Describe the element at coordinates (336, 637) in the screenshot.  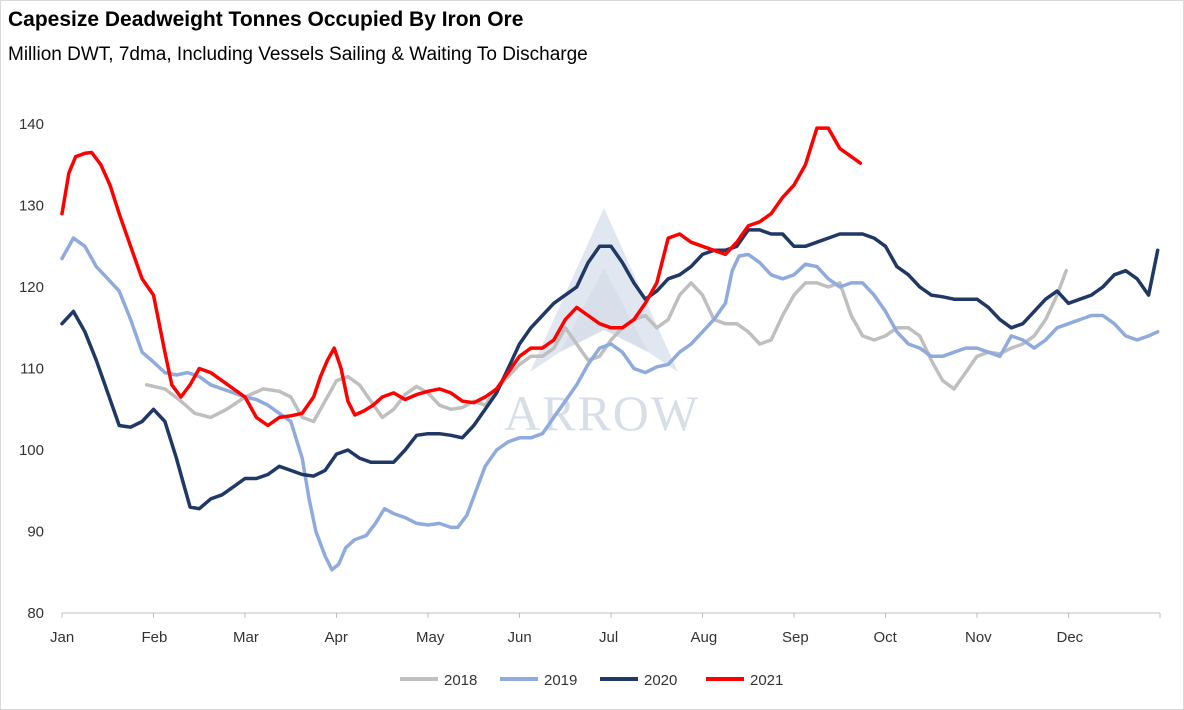
I see `x-tick-label: Apr` at that location.